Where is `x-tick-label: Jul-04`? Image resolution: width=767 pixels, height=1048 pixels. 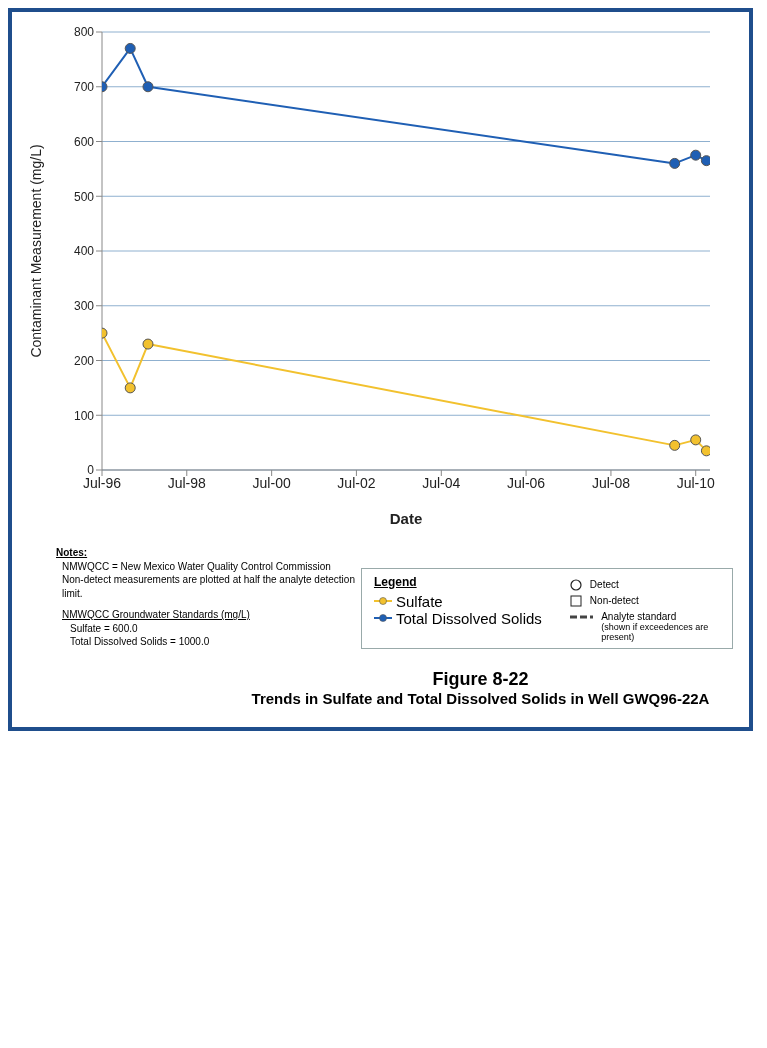
x-tick-label: Jul-04 is located at coordinates (441, 482).